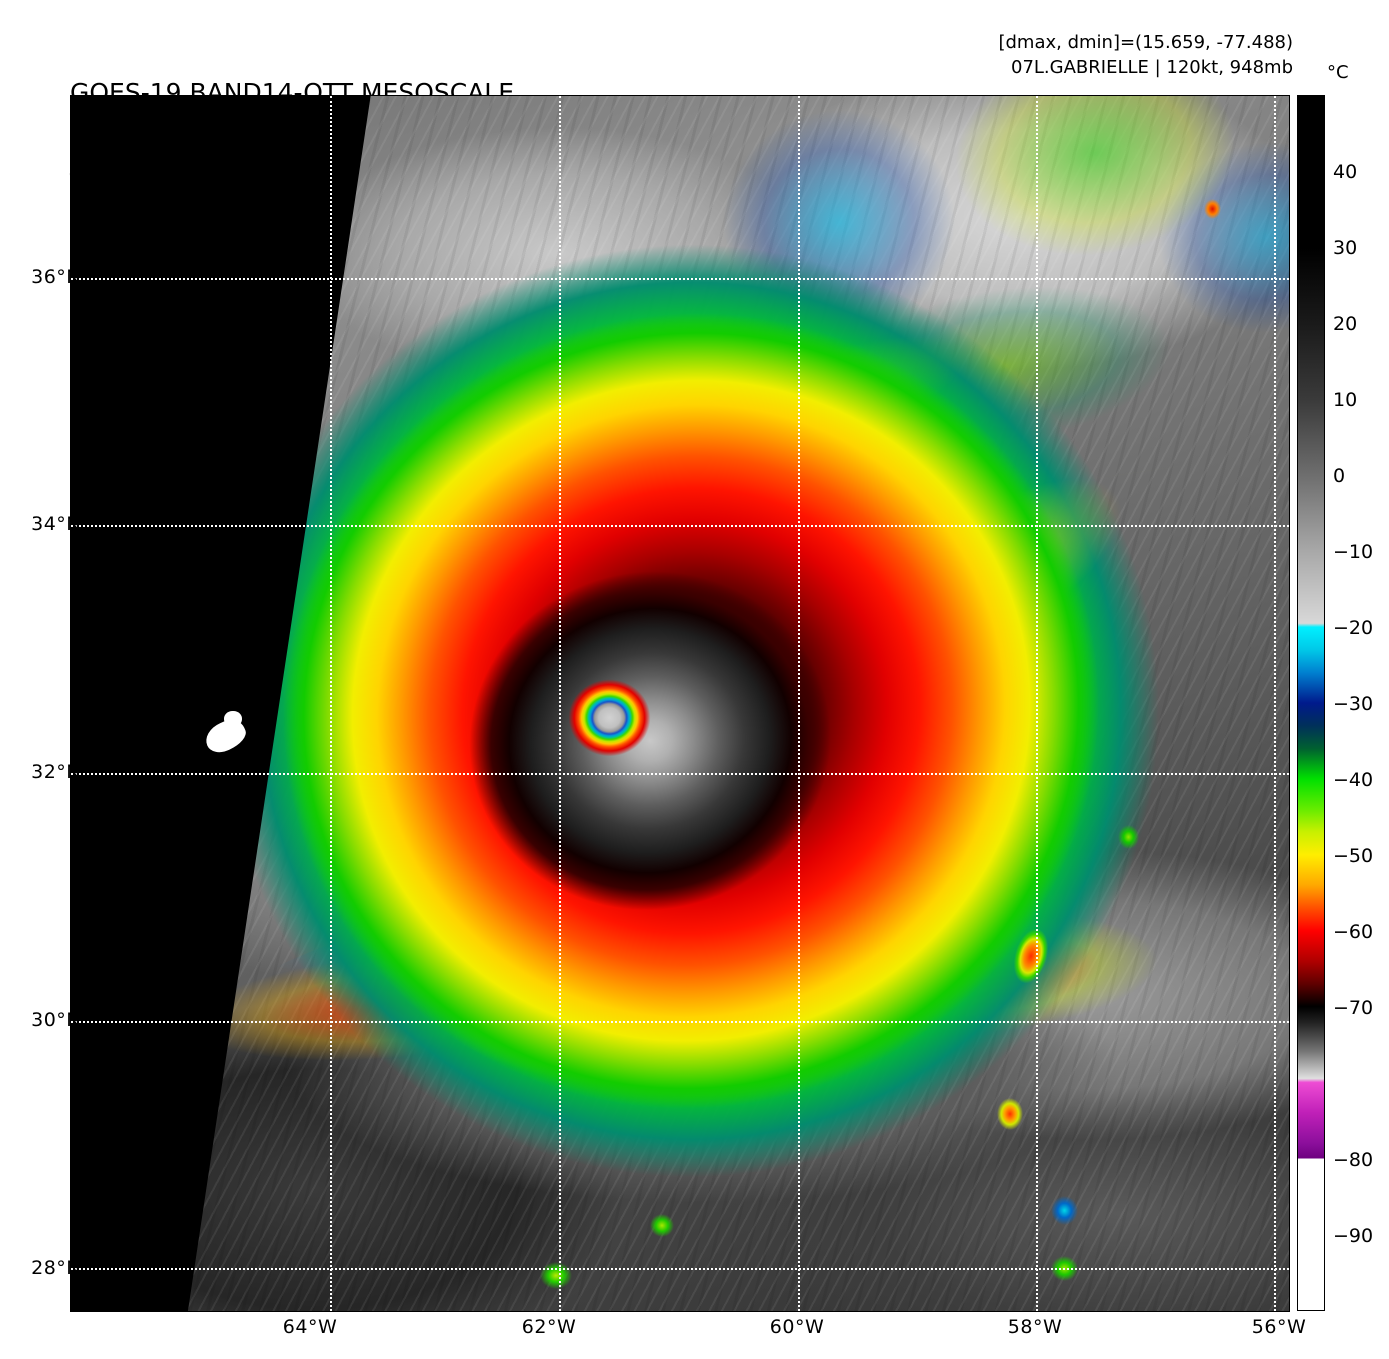 Image resolution: width=1389 pixels, height=1359 pixels. What do you see at coordinates (560, 703) in the screenshot?
I see `gridline-lon-62w` at bounding box center [560, 703].